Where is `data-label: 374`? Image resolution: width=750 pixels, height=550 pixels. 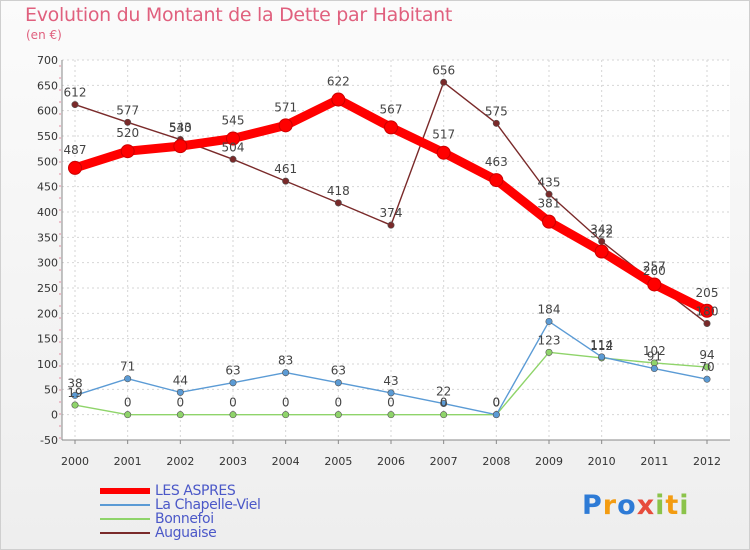 data-label: 374 is located at coordinates (391, 213).